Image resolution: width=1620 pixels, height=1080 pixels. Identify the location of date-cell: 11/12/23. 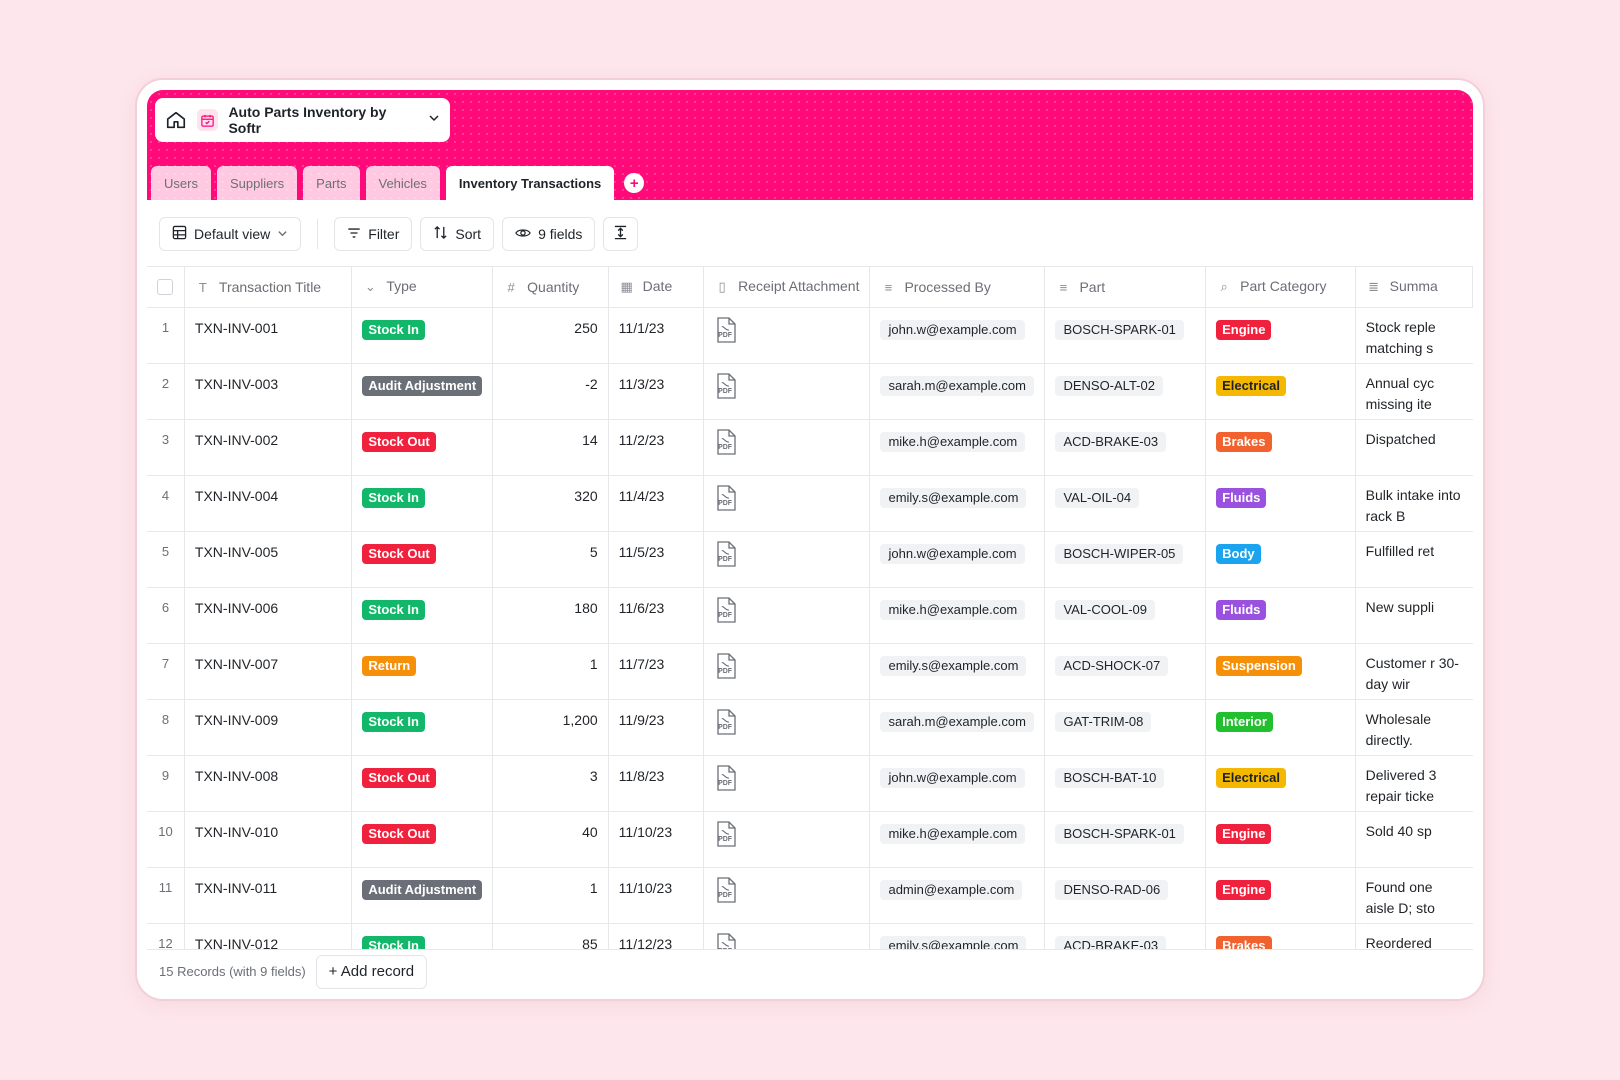
(656, 936).